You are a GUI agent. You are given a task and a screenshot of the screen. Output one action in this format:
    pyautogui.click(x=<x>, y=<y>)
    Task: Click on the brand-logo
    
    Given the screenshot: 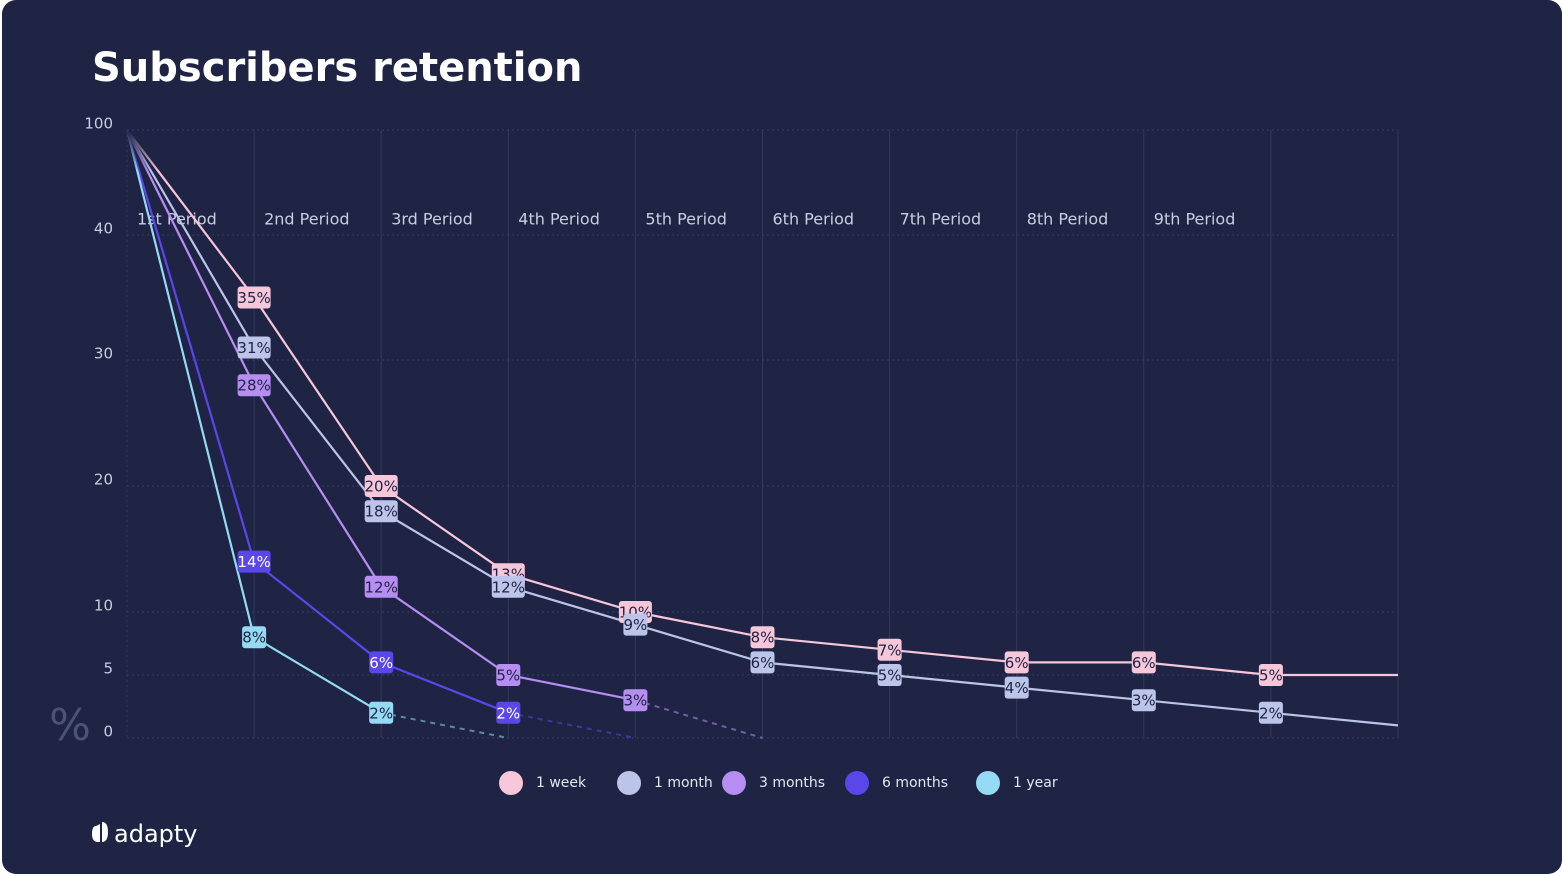 What is the action you would take?
    pyautogui.click(x=100, y=832)
    